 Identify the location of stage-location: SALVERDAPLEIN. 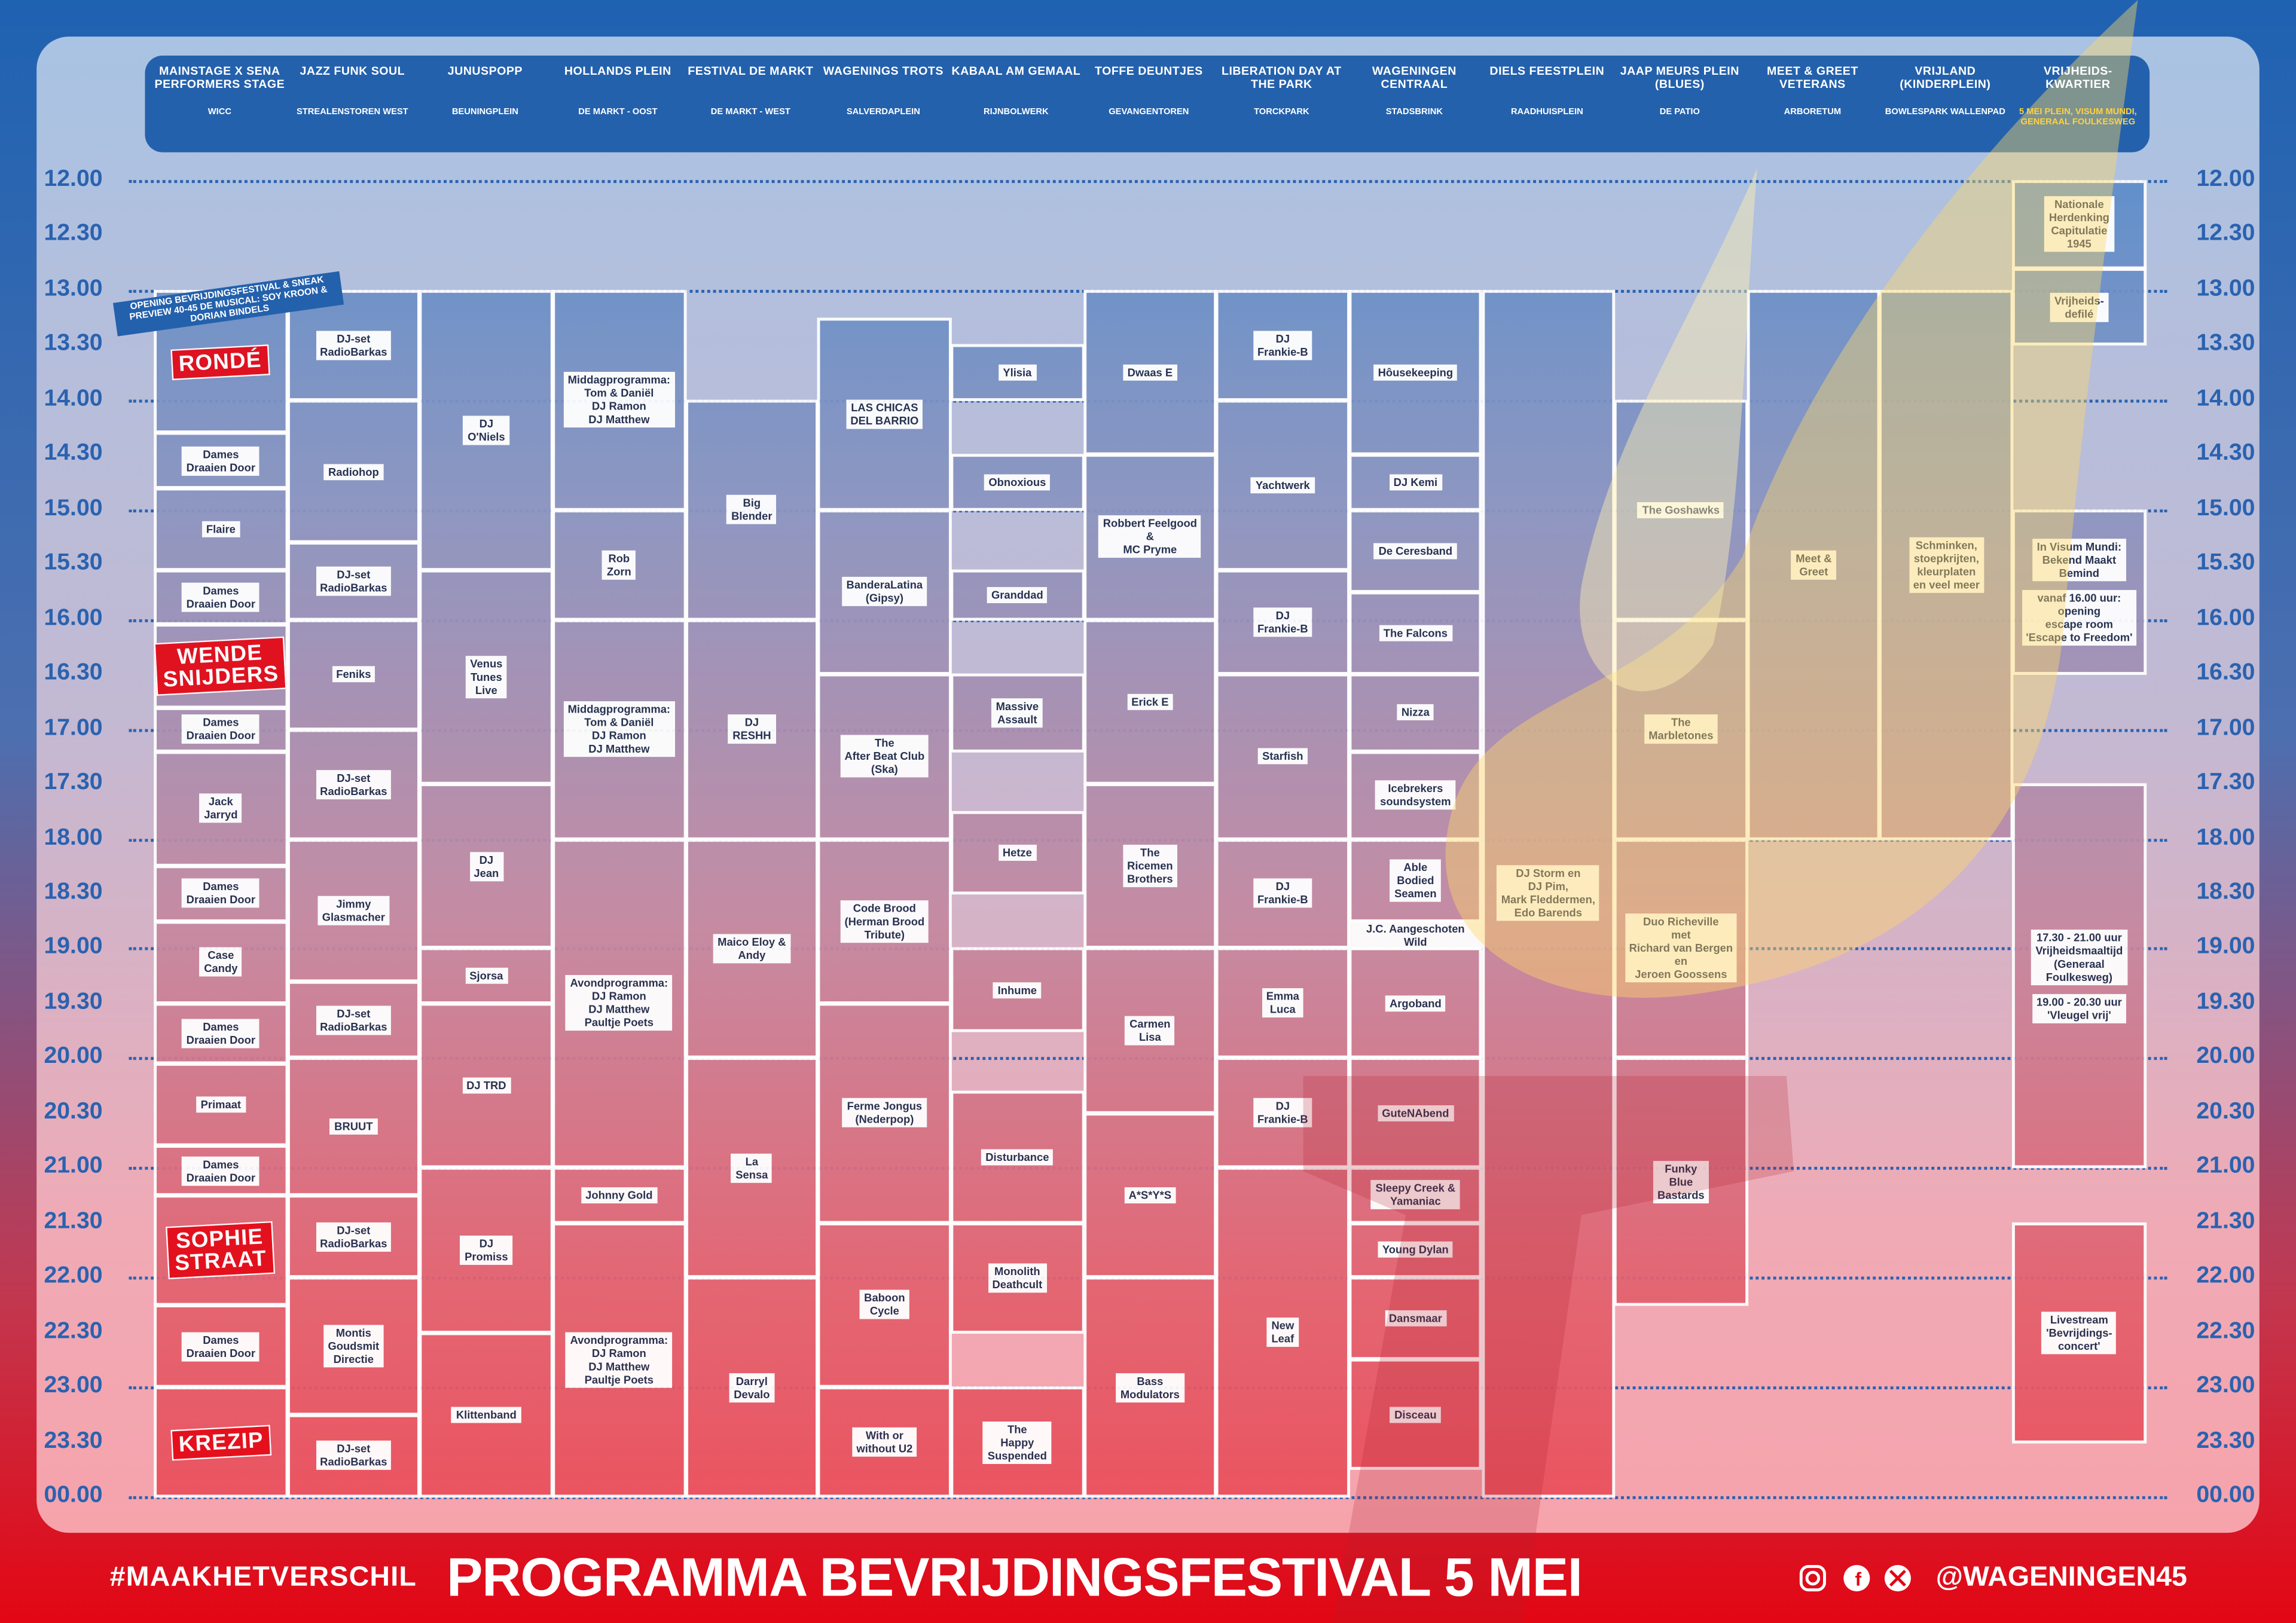
(883, 113).